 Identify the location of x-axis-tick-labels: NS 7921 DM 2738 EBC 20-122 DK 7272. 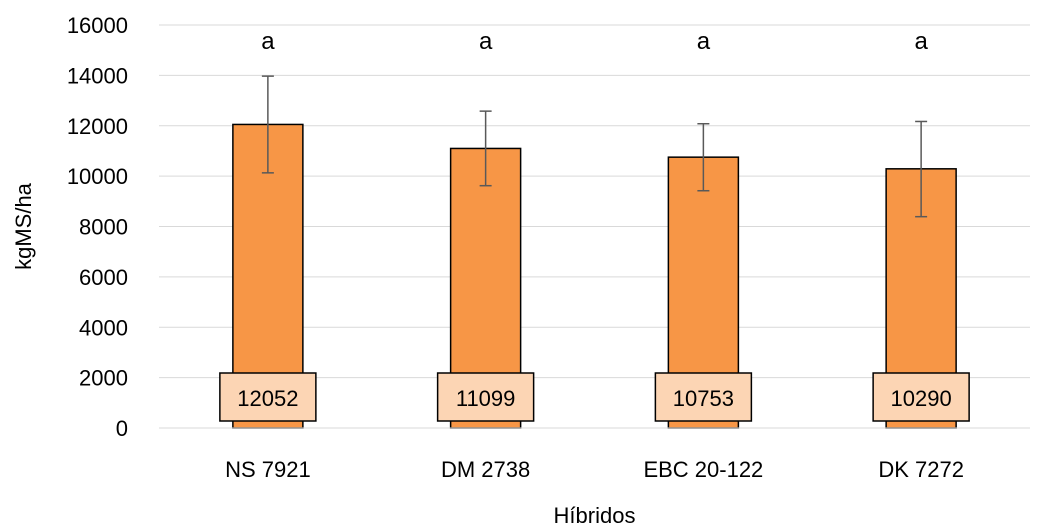
(594, 469).